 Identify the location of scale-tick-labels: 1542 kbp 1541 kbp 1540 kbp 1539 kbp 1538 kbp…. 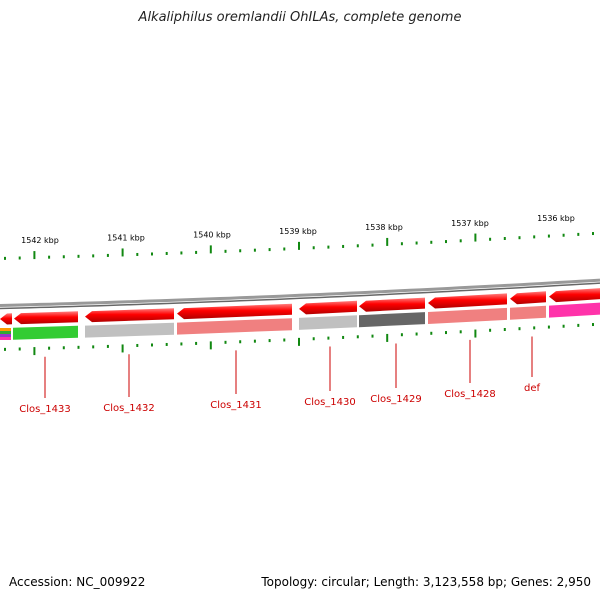
(298, 229).